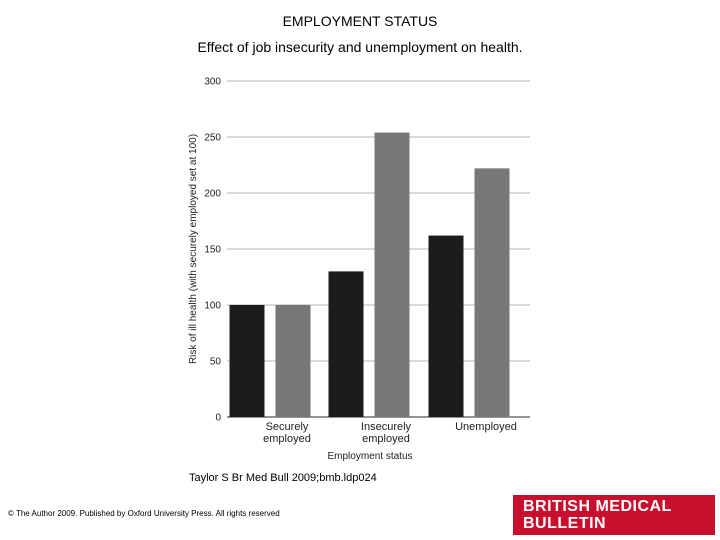 The image size is (720, 540). What do you see at coordinates (486, 427) in the screenshot?
I see `x-tick-label: Unemployed` at bounding box center [486, 427].